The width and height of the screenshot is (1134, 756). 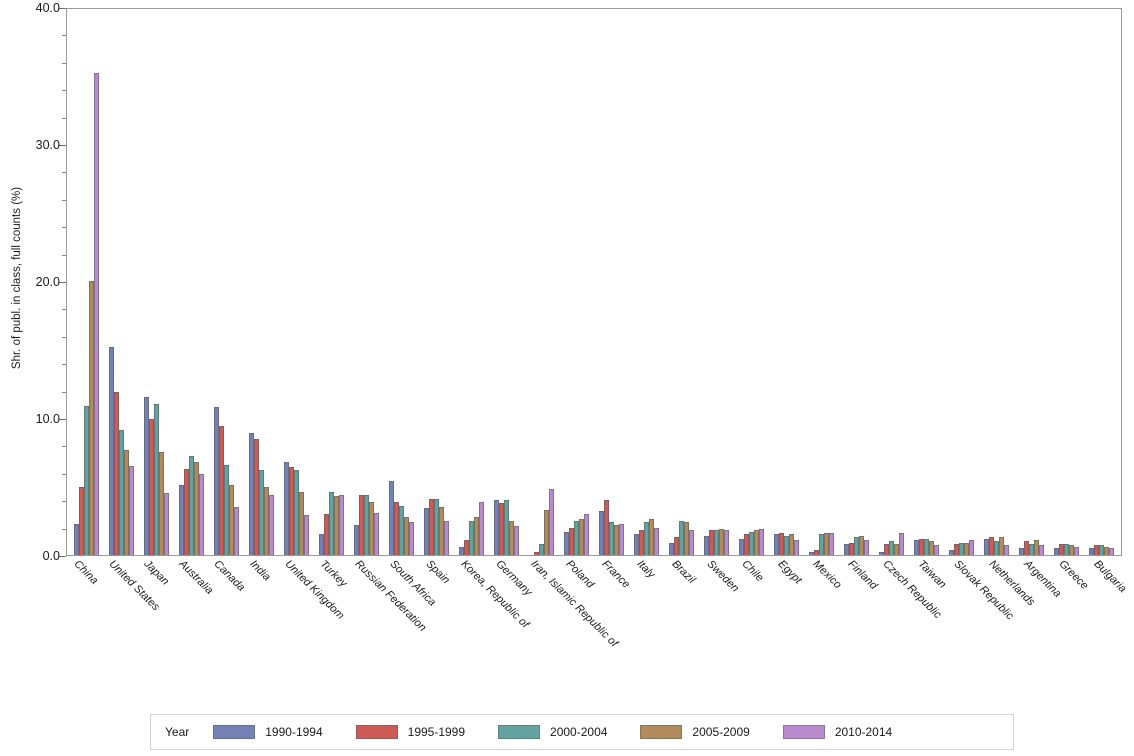 I want to click on legend-item: 2000-2004, so click(x=552, y=732).